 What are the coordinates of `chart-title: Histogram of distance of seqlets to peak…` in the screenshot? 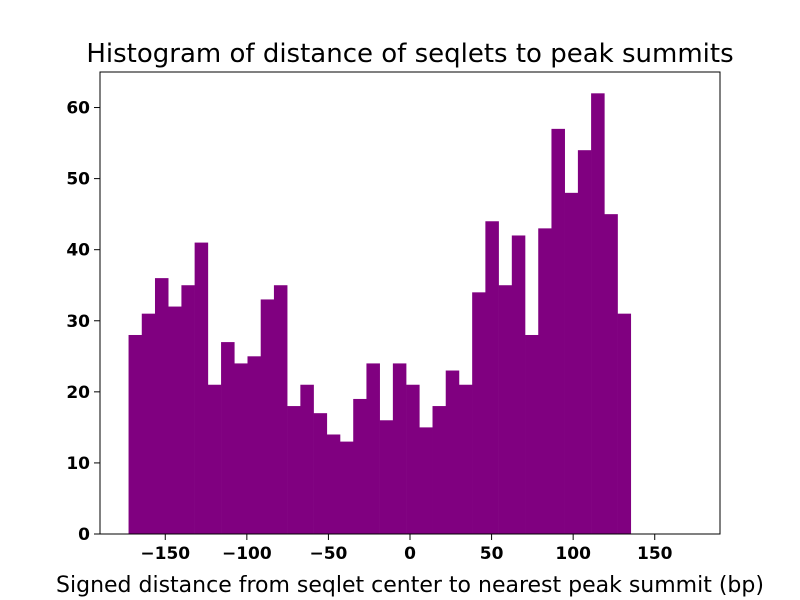 It's located at (409, 54).